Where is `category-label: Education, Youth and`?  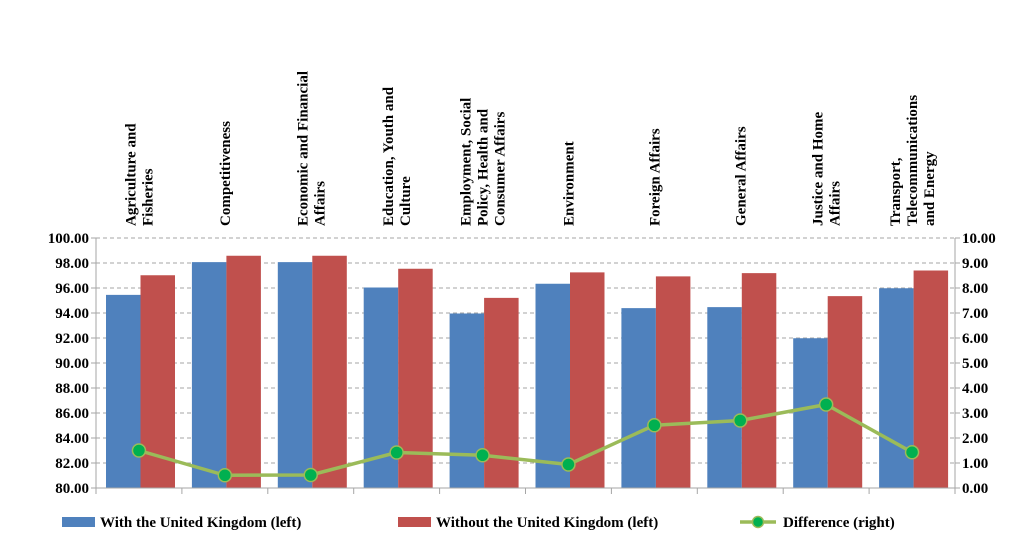 category-label: Education, Youth and is located at coordinates (389, 156).